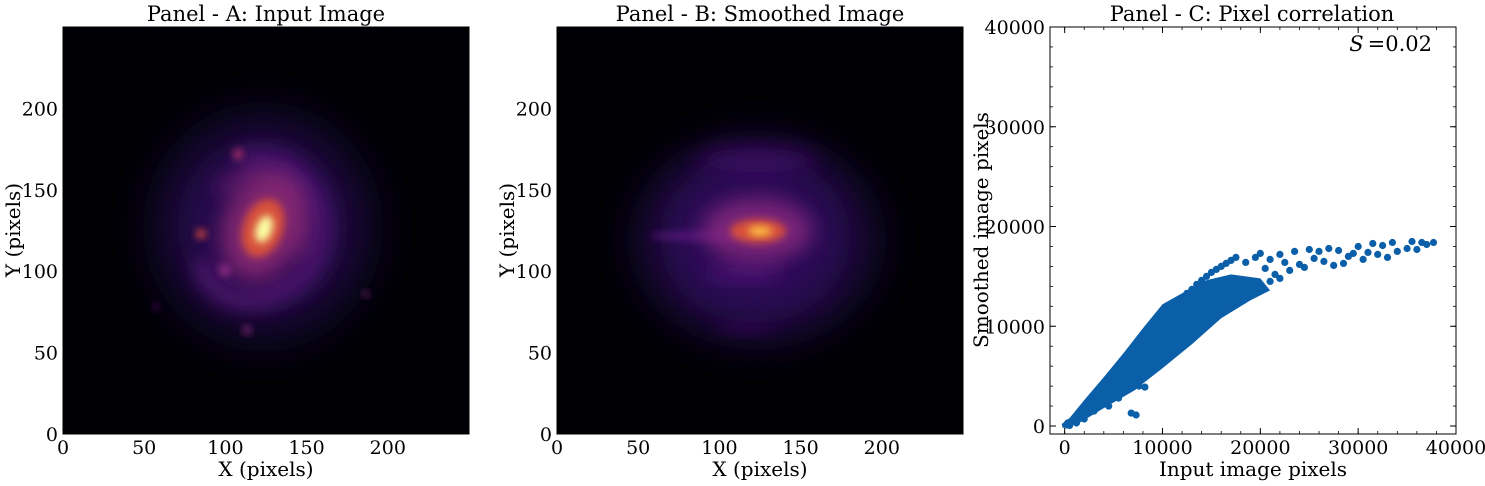  What do you see at coordinates (719, 448) in the screenshot?
I see `x-tick-label: 100` at bounding box center [719, 448].